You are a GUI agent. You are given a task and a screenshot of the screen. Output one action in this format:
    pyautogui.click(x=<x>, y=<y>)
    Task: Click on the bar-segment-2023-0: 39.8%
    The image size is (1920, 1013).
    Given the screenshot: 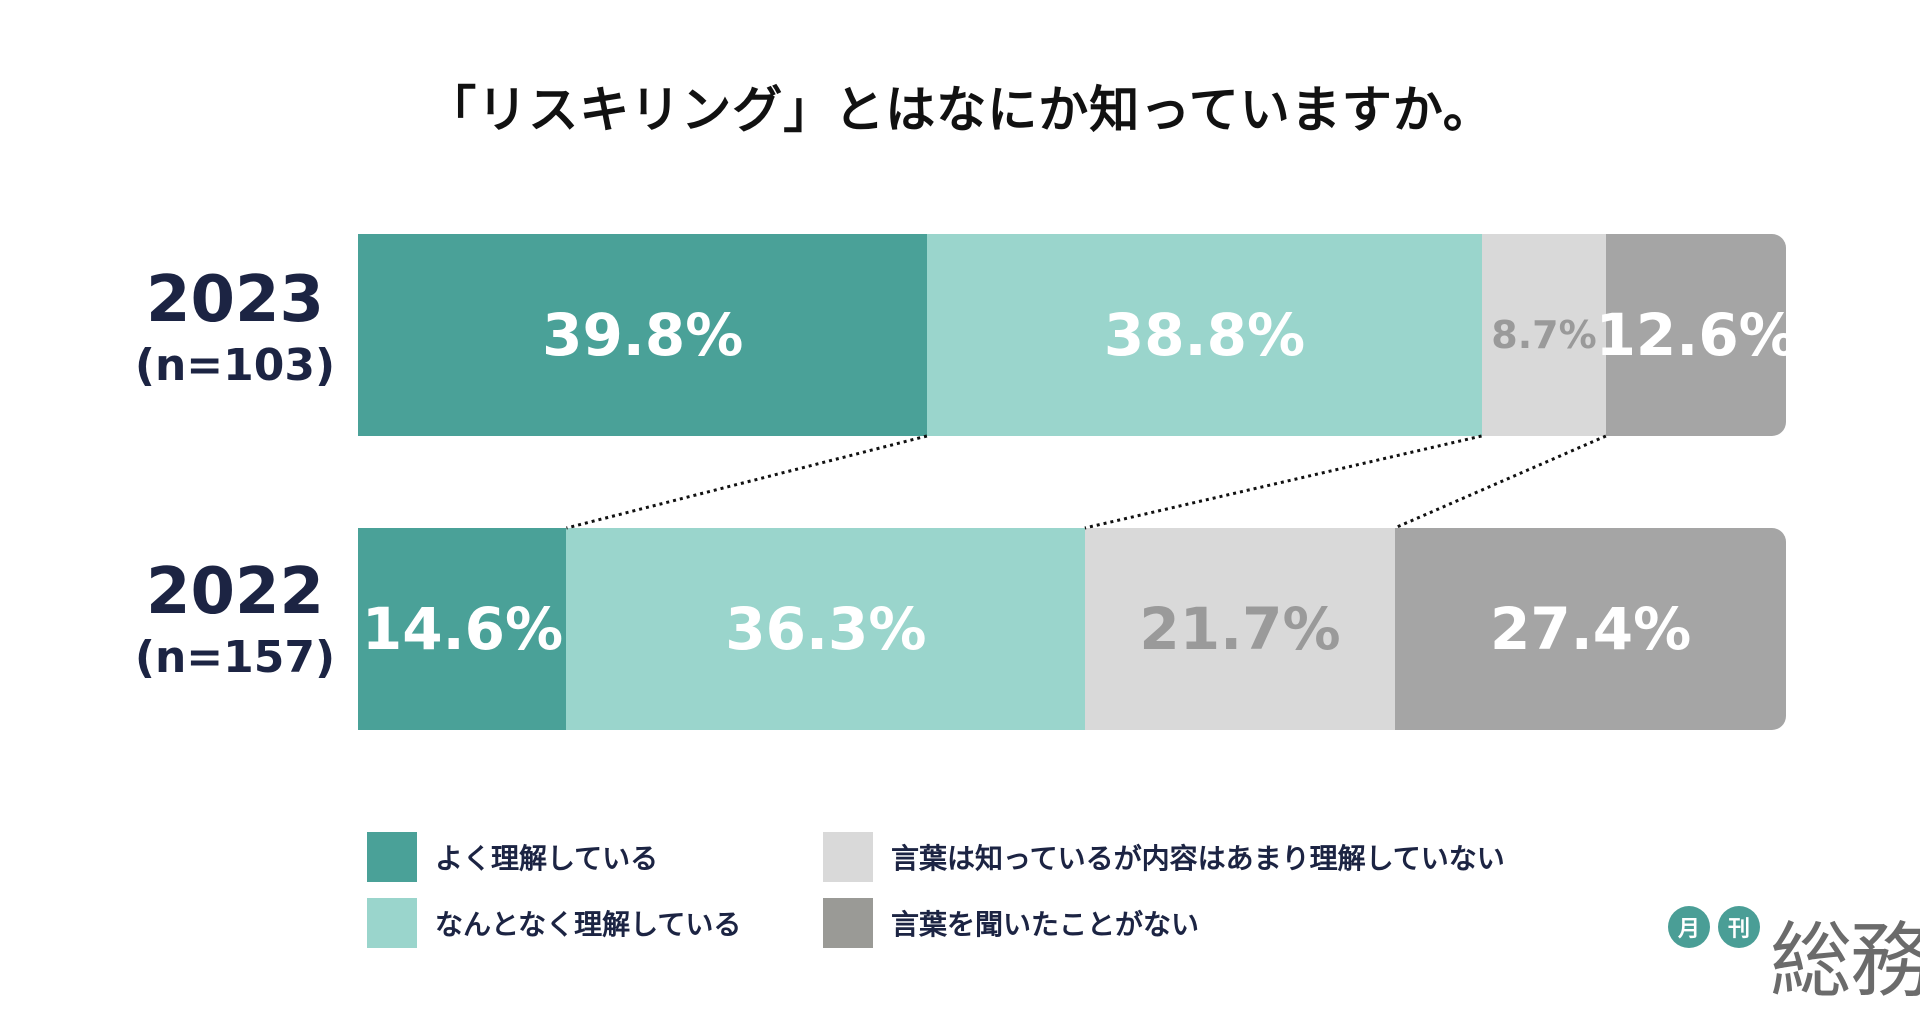 What is the action you would take?
    pyautogui.click(x=643, y=335)
    